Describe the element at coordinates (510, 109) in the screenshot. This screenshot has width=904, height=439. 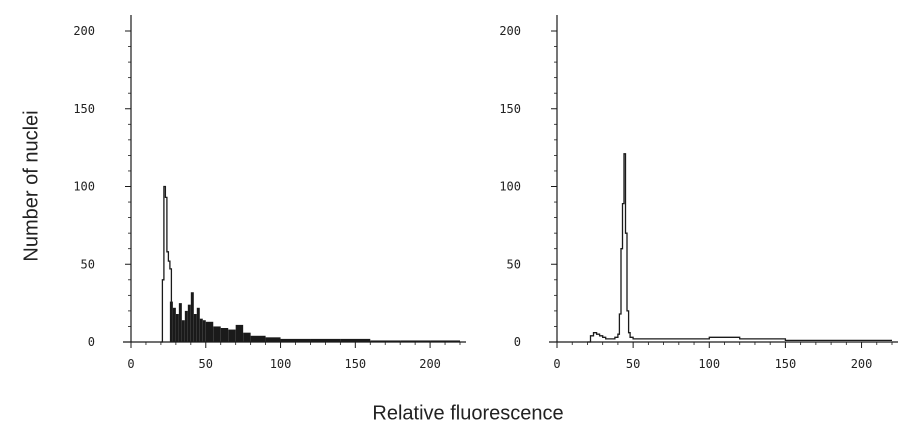
I see `right-y-tick-label-150: 150` at that location.